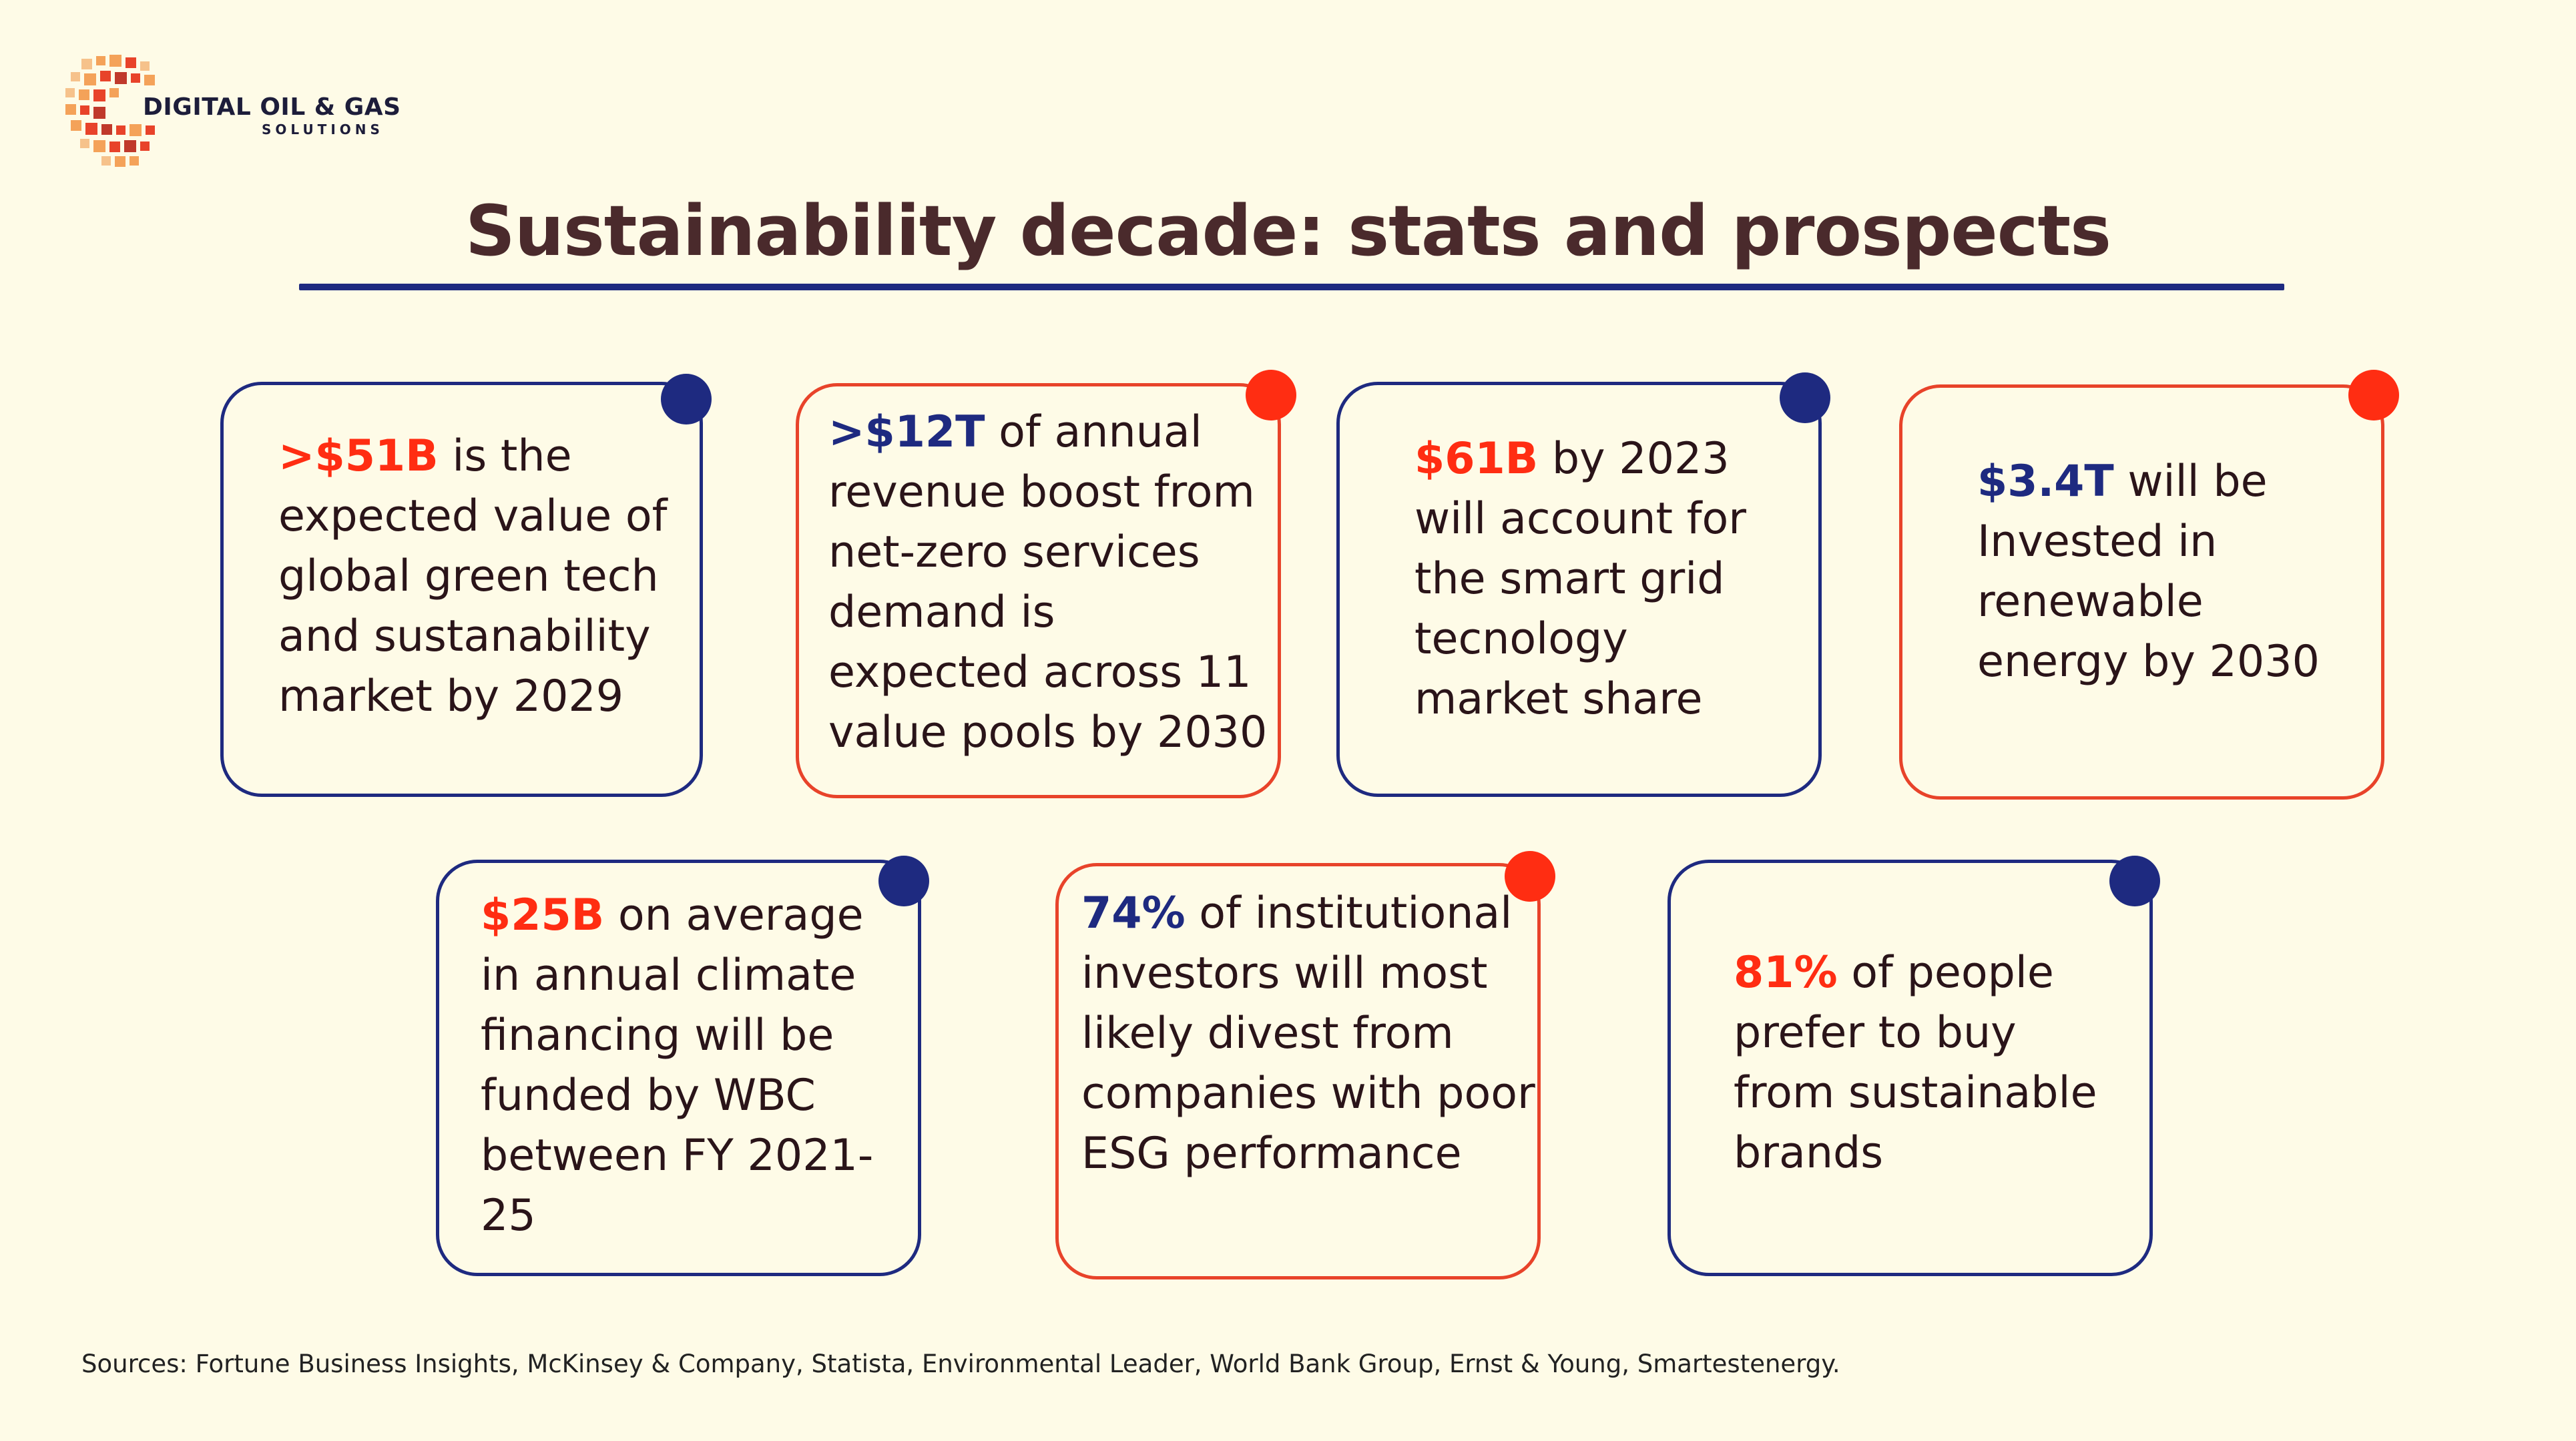 Image resolution: width=2576 pixels, height=1441 pixels. I want to click on stat-value-5: $25B, so click(543, 915).